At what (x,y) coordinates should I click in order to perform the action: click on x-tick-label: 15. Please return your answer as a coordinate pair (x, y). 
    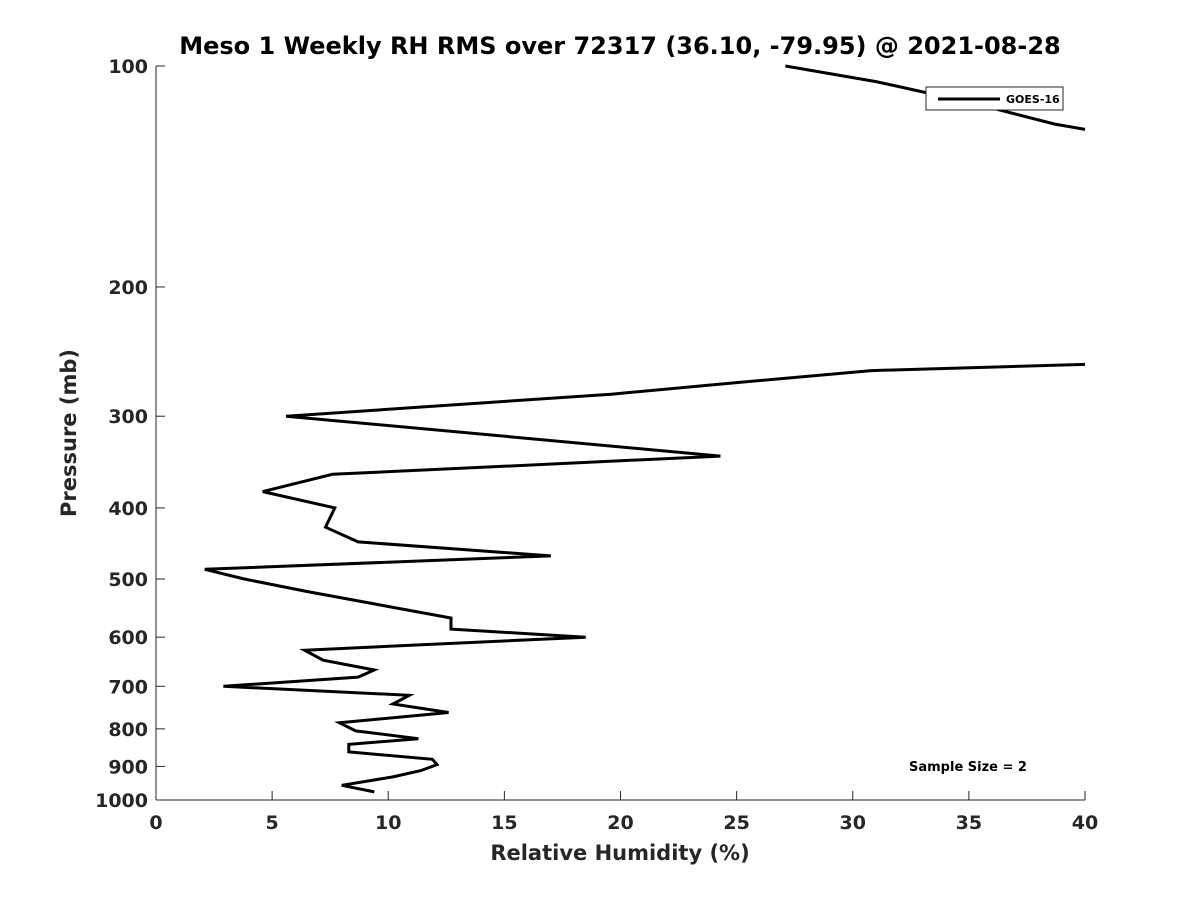
    Looking at the image, I should click on (504, 823).